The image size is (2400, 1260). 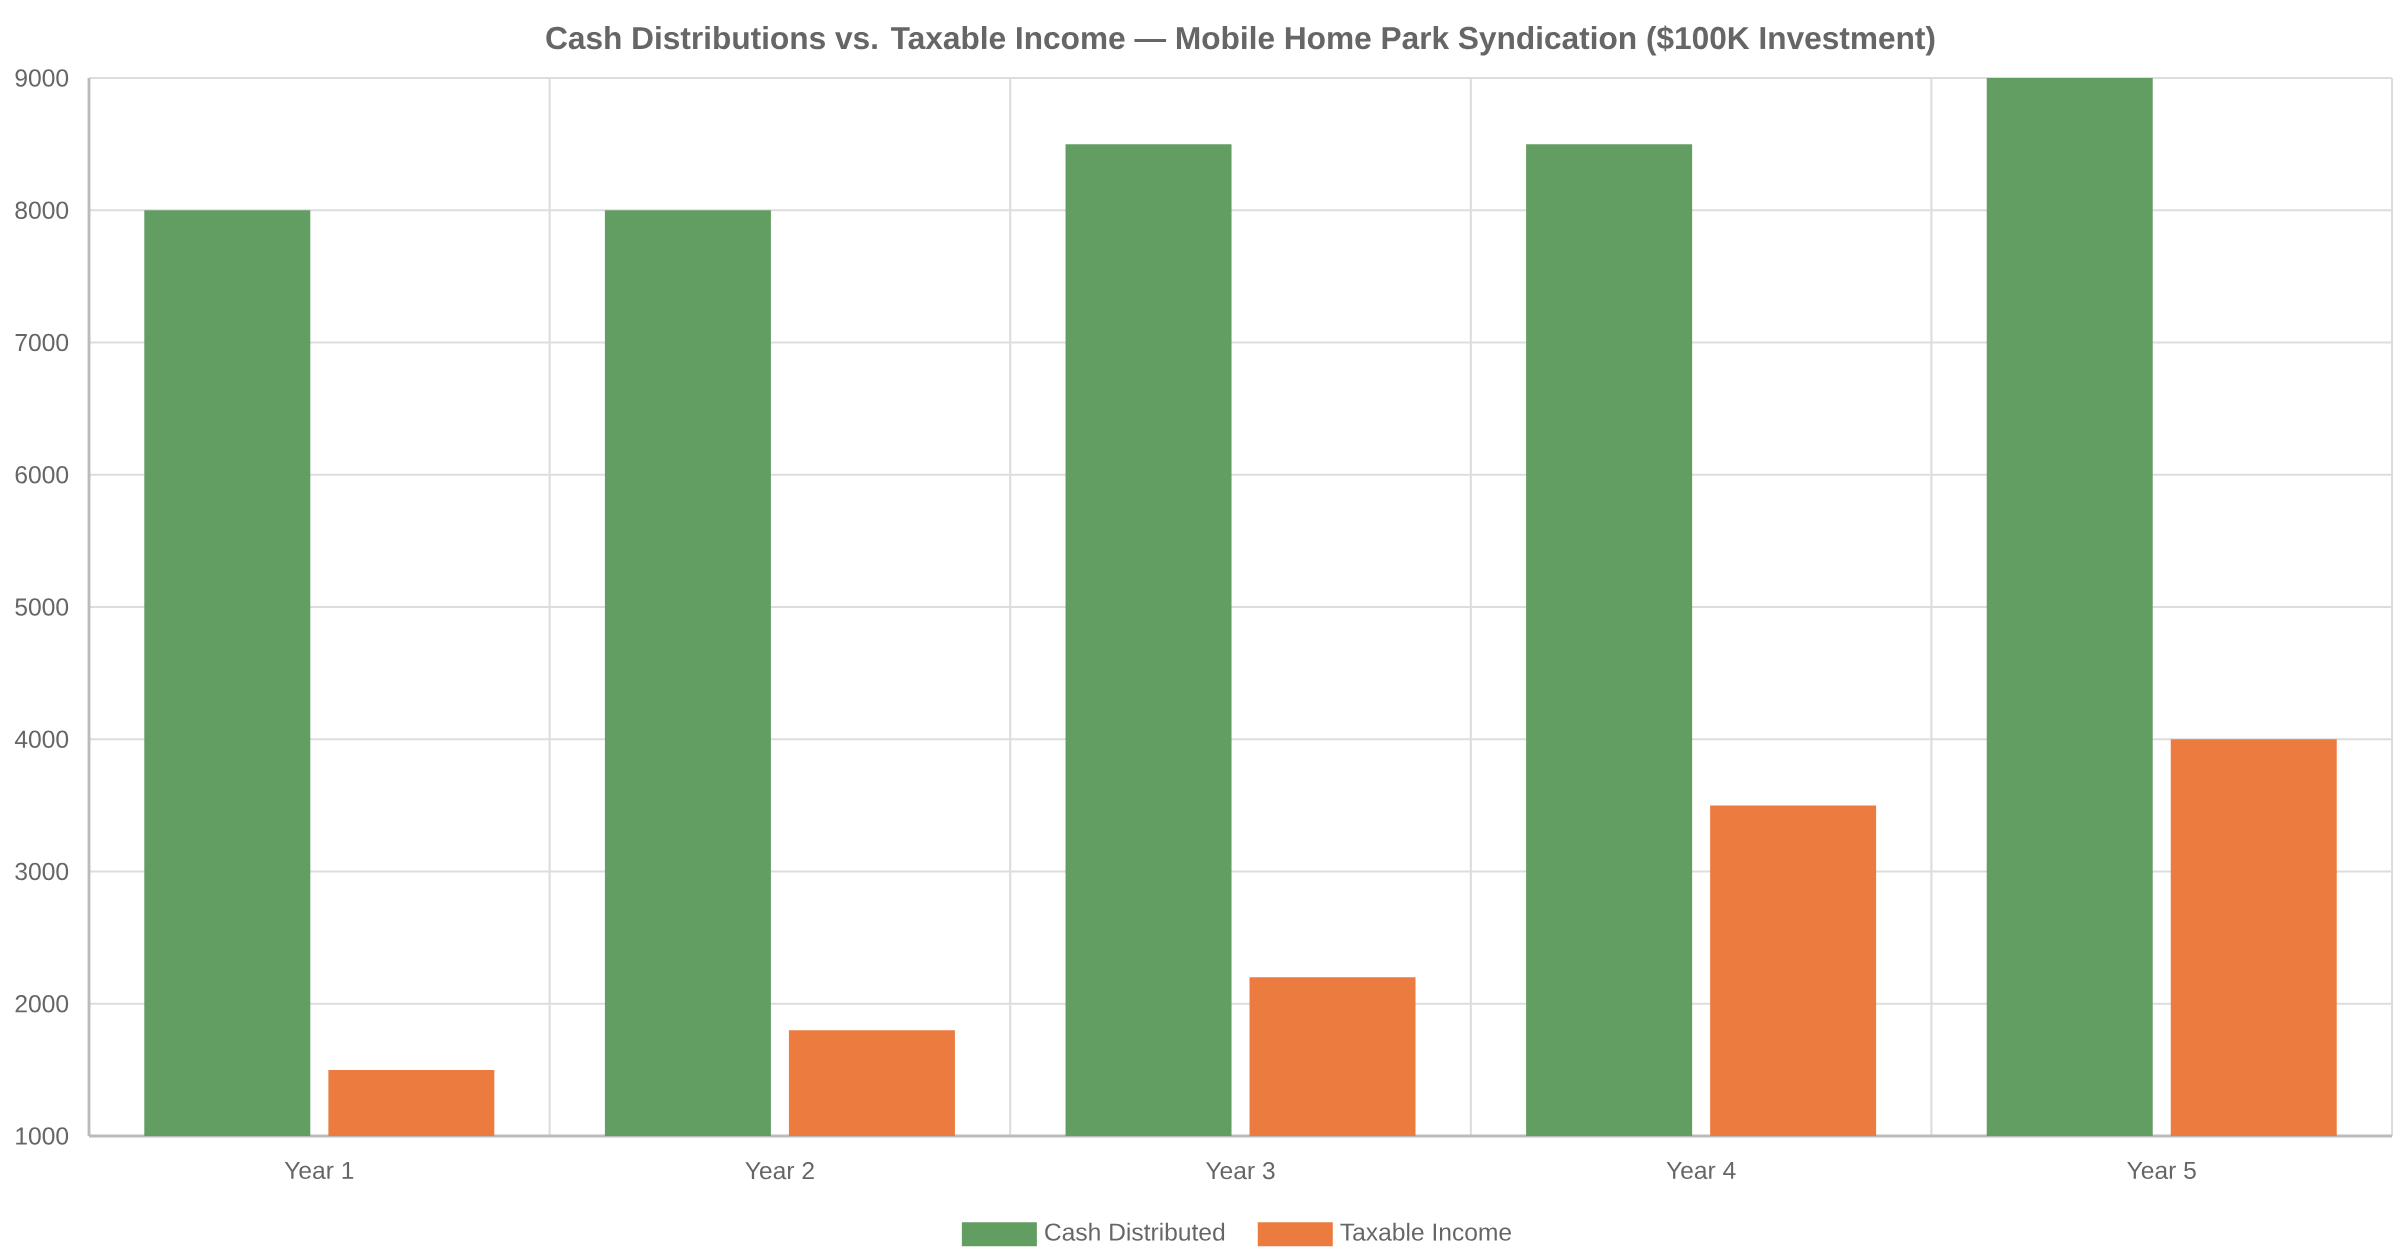 I want to click on y-tick-label: 7000, so click(x=42, y=342).